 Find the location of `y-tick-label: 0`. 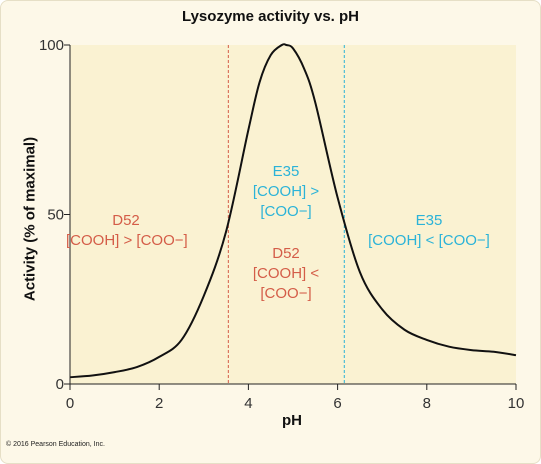

y-tick-label: 0 is located at coordinates (60, 384).